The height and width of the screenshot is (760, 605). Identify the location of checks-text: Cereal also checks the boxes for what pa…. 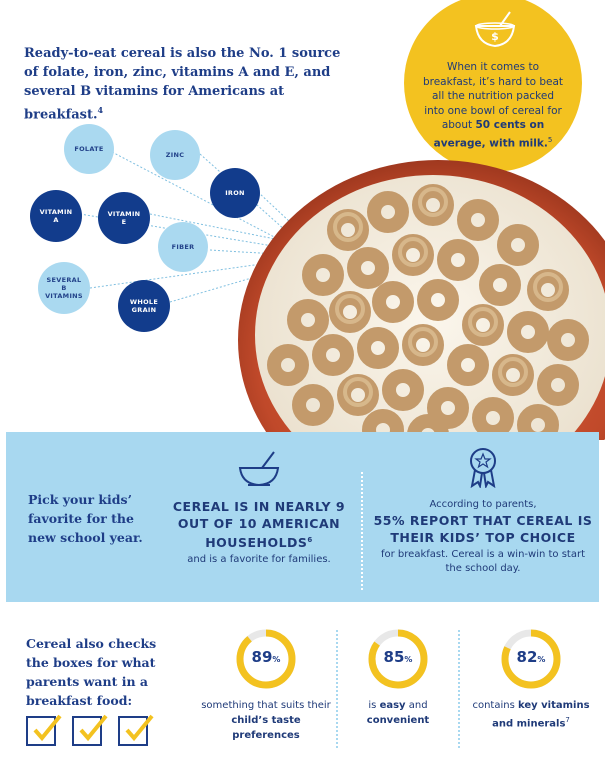
(91, 672).